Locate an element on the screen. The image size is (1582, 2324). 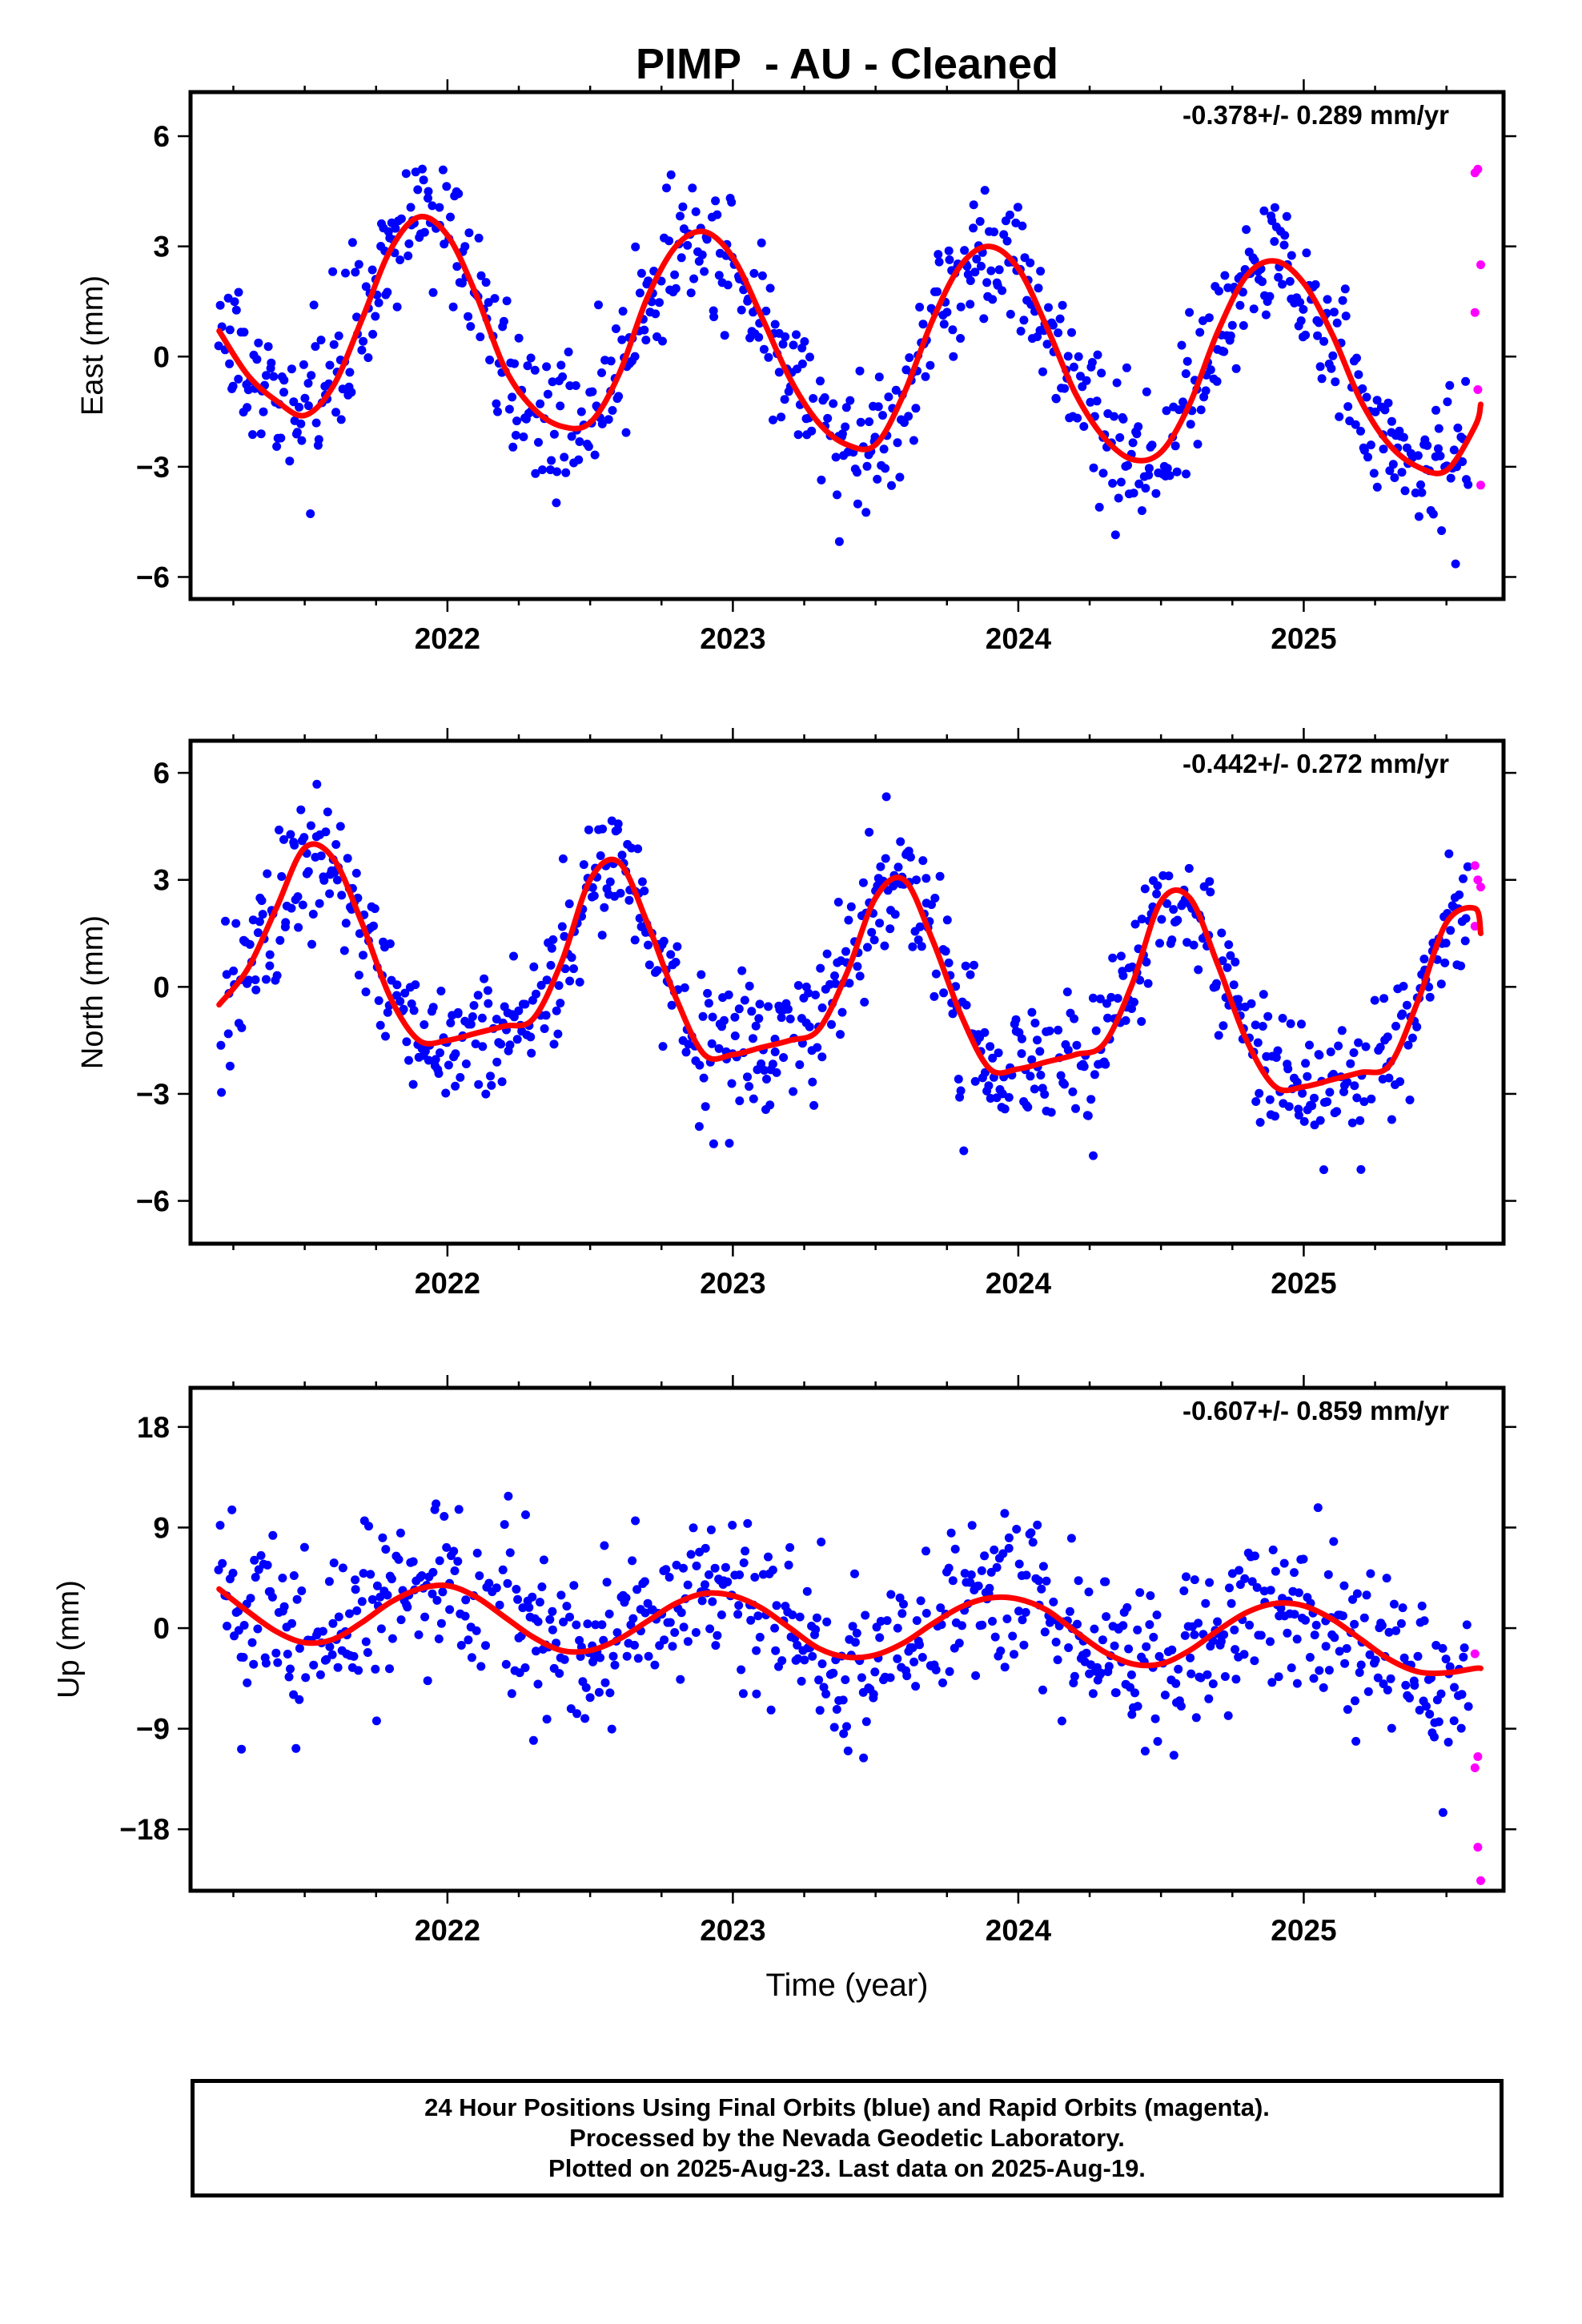
up-rapid-point is located at coordinates (1475, 1654).